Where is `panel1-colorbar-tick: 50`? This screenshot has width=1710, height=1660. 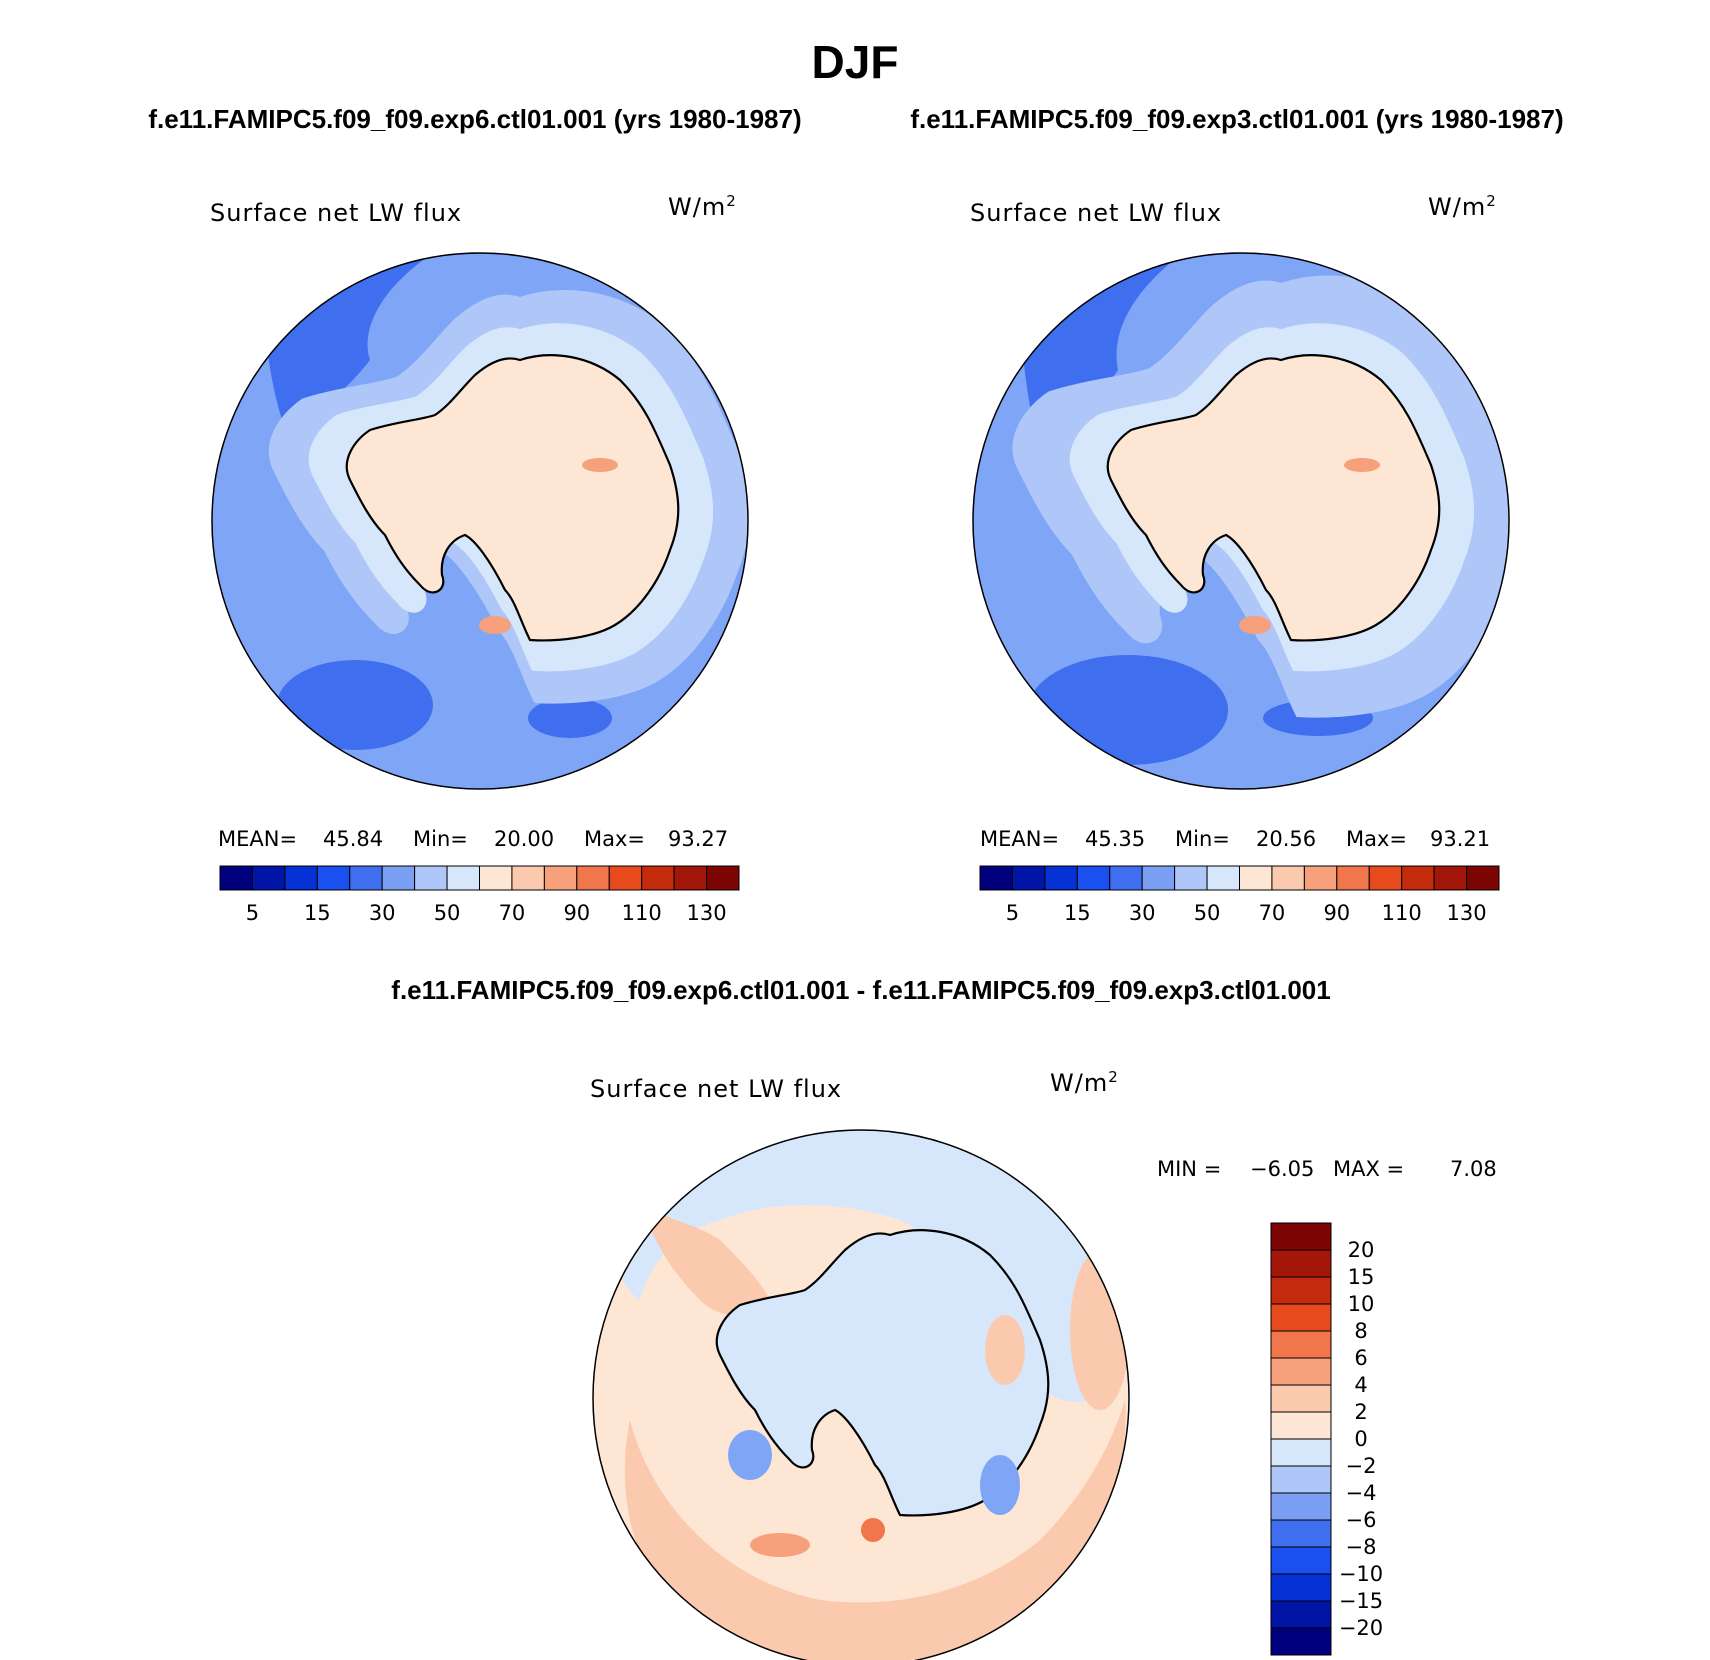
panel1-colorbar-tick: 50 is located at coordinates (447, 913).